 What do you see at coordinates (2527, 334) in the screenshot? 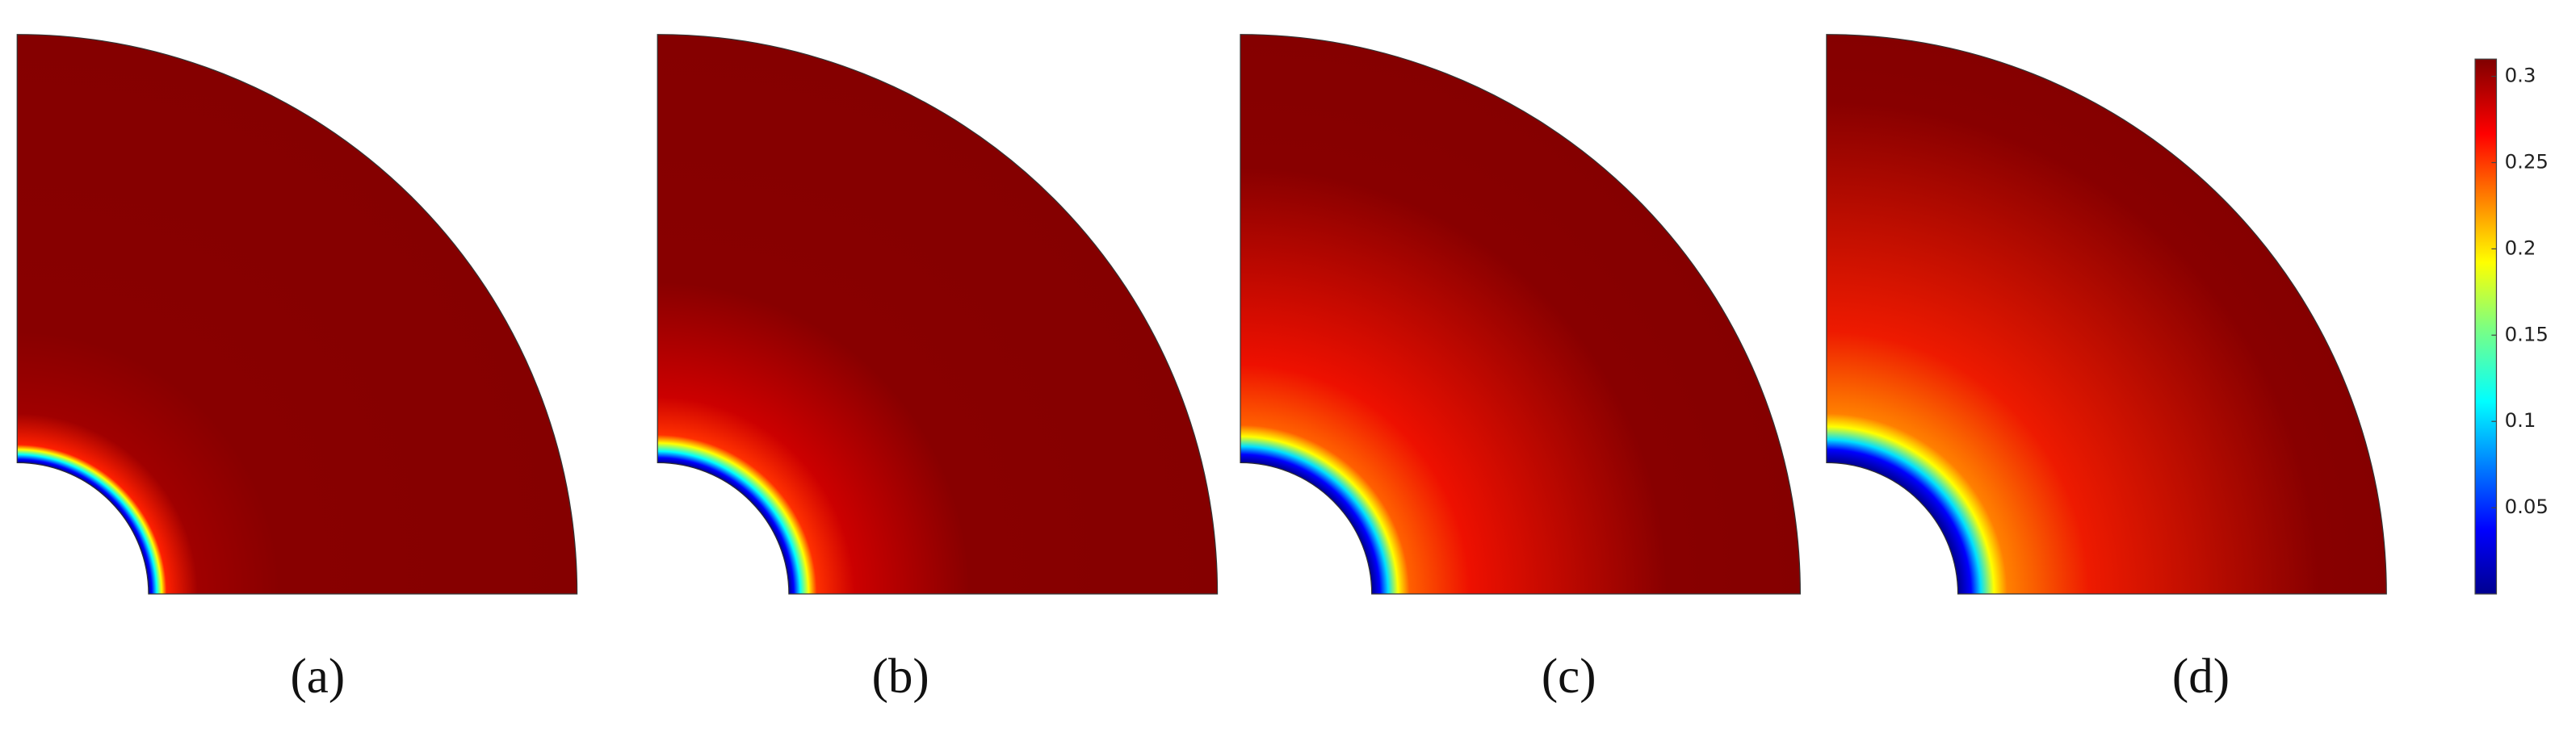
I see `colorbar-tick-label: 0.15` at bounding box center [2527, 334].